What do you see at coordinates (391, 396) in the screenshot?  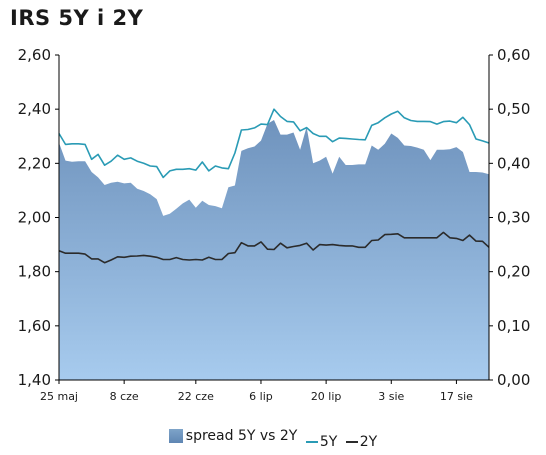 I see `x-tick-label: 3 sie` at bounding box center [391, 396].